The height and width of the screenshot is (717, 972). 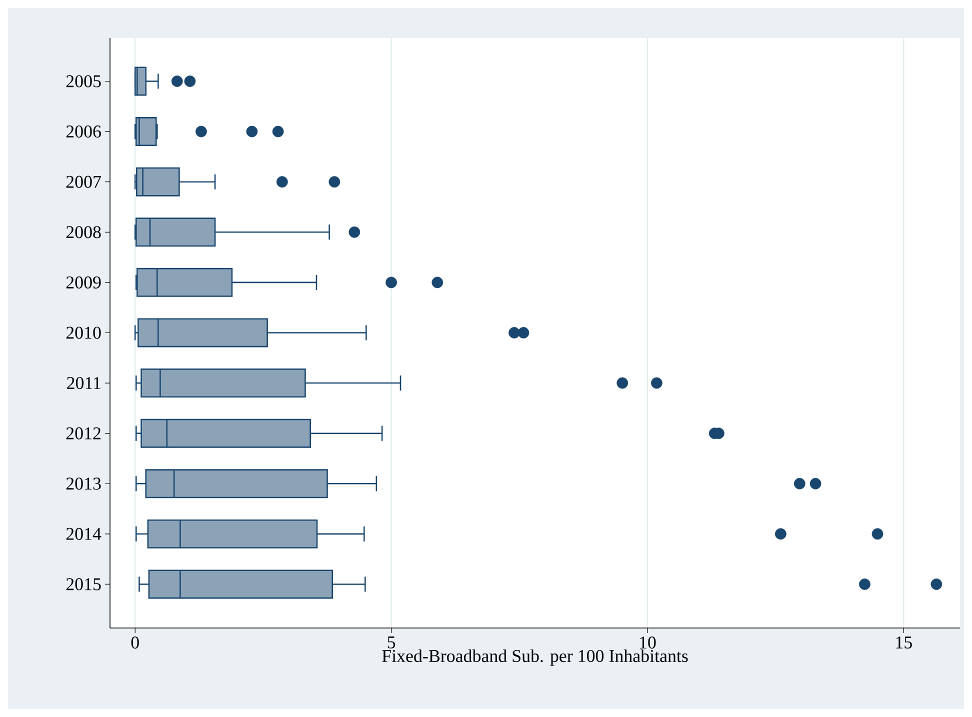 What do you see at coordinates (83, 282) in the screenshot?
I see `y-tick-label: 2009` at bounding box center [83, 282].